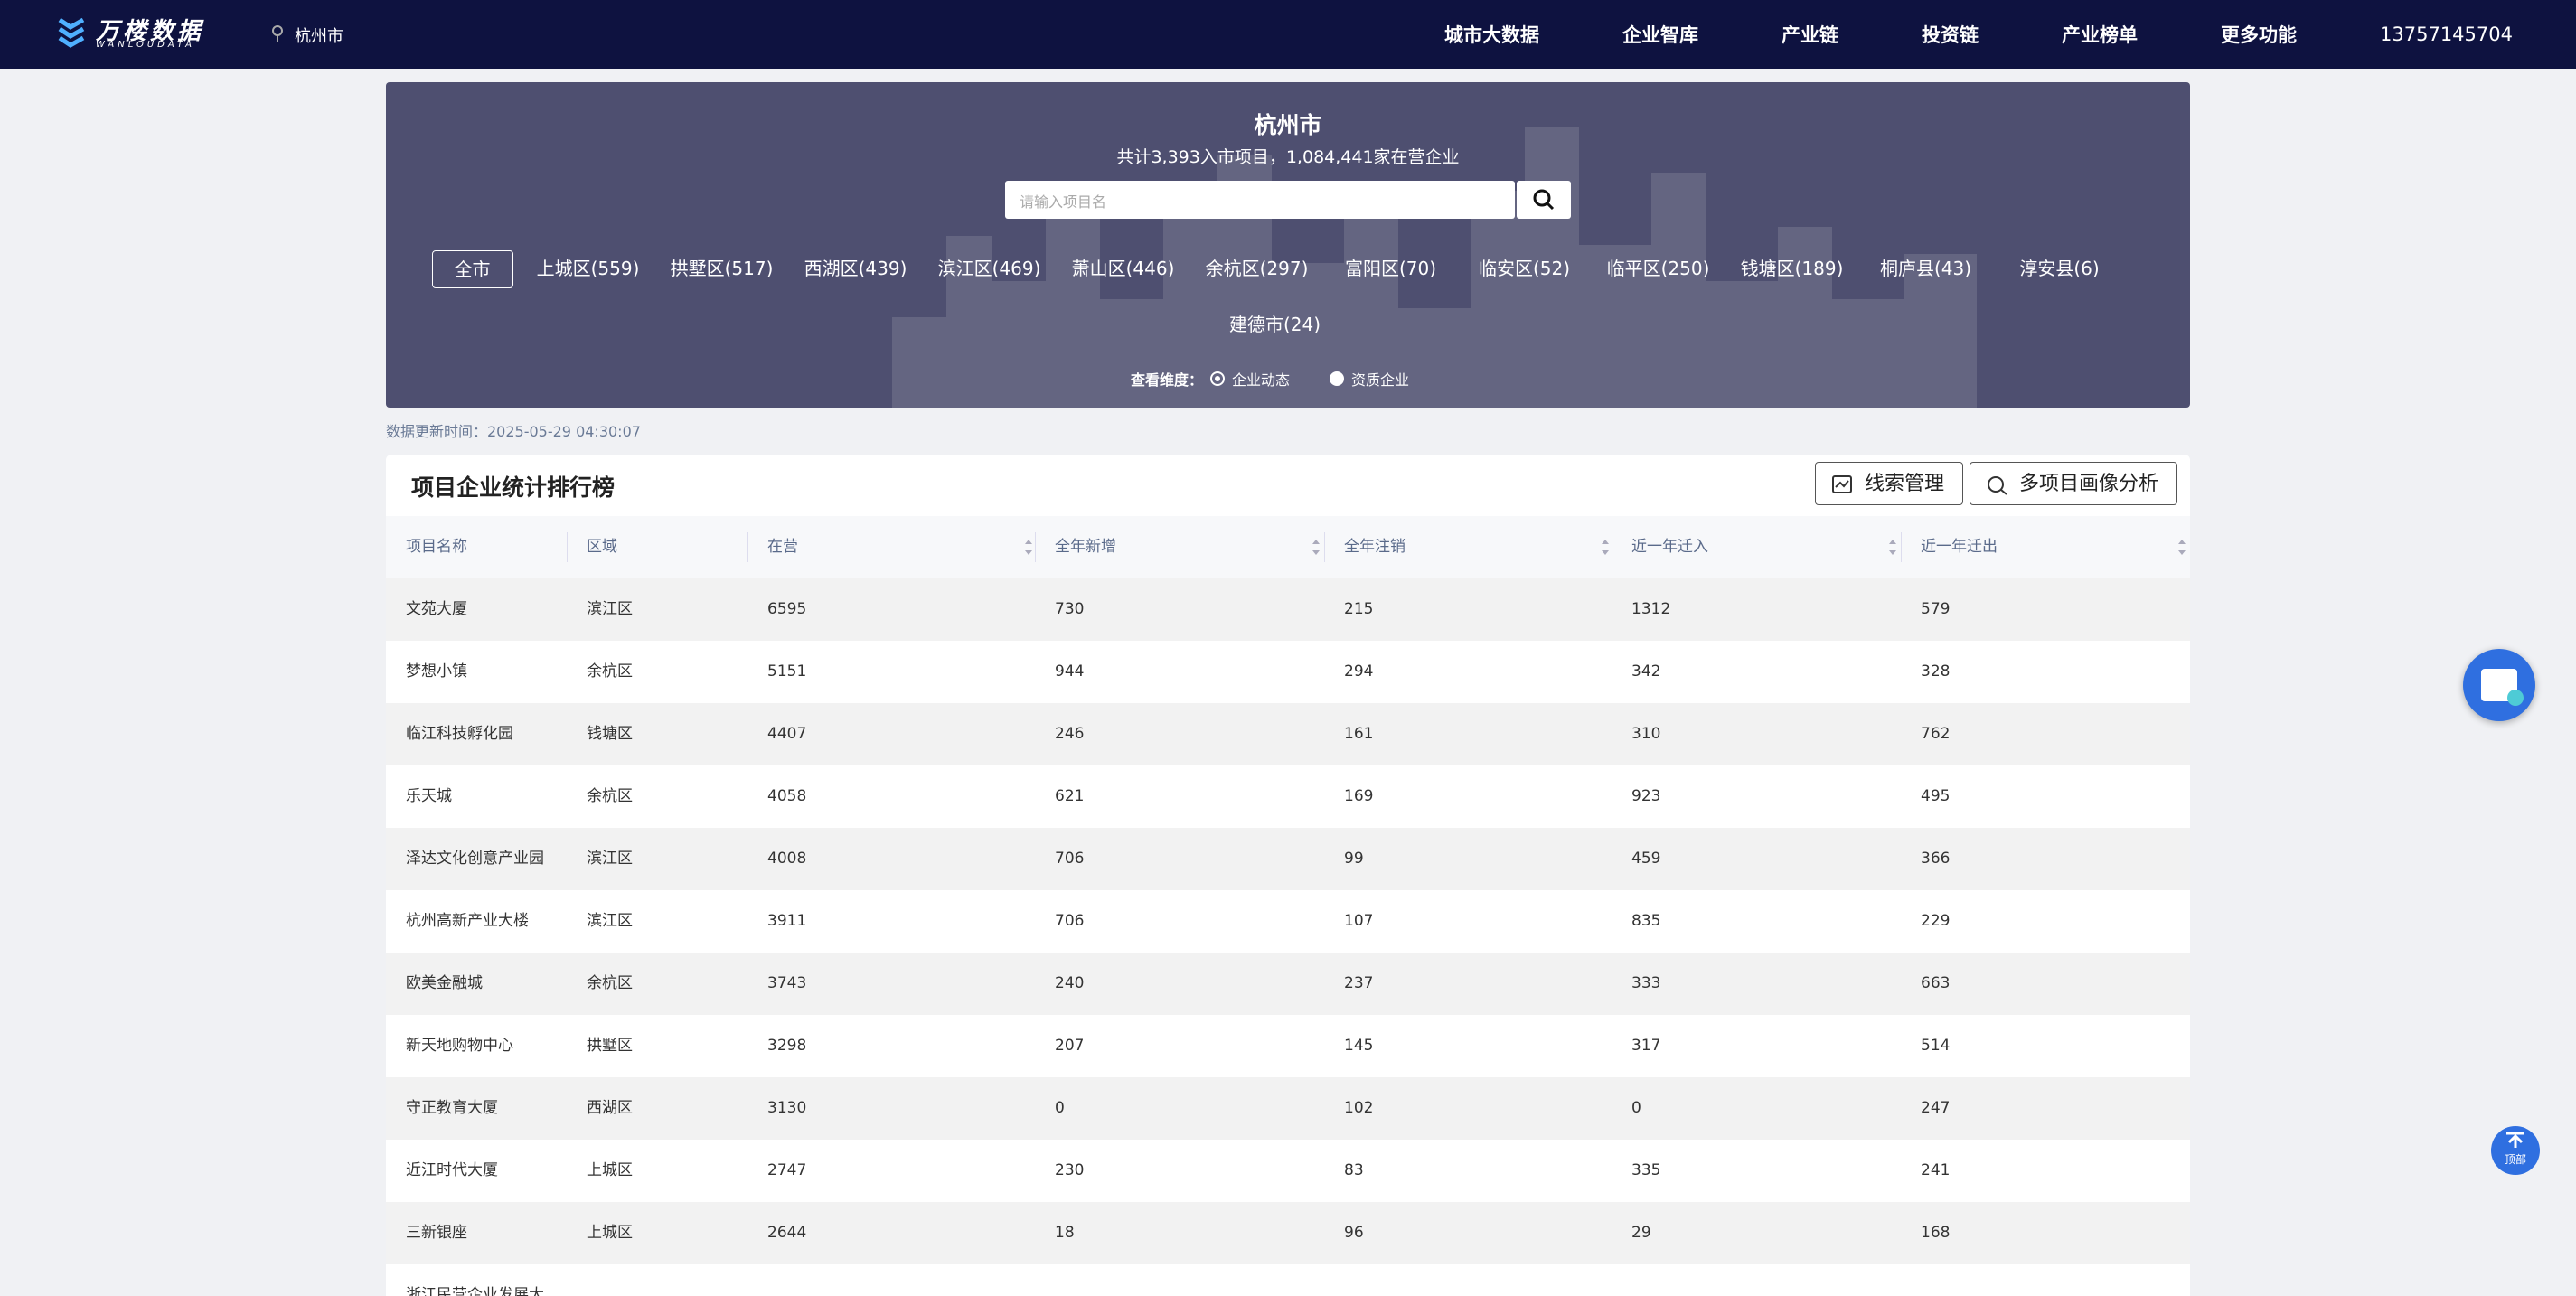 This screenshot has width=2576, height=1296. What do you see at coordinates (1288, 609) in the screenshot?
I see `table-row: 文苑大厦 滨江区 6595 730 215 1312 579` at bounding box center [1288, 609].